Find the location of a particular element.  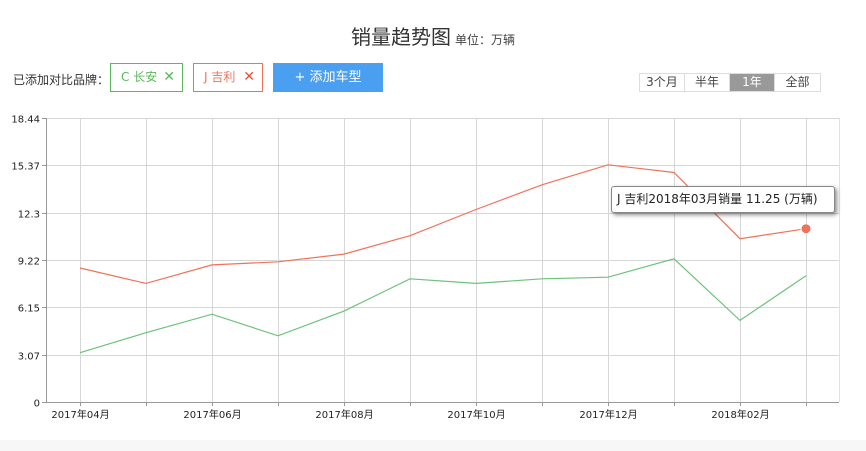

compare-brands-label: 已添加对比品牌： is located at coordinates (61, 80).